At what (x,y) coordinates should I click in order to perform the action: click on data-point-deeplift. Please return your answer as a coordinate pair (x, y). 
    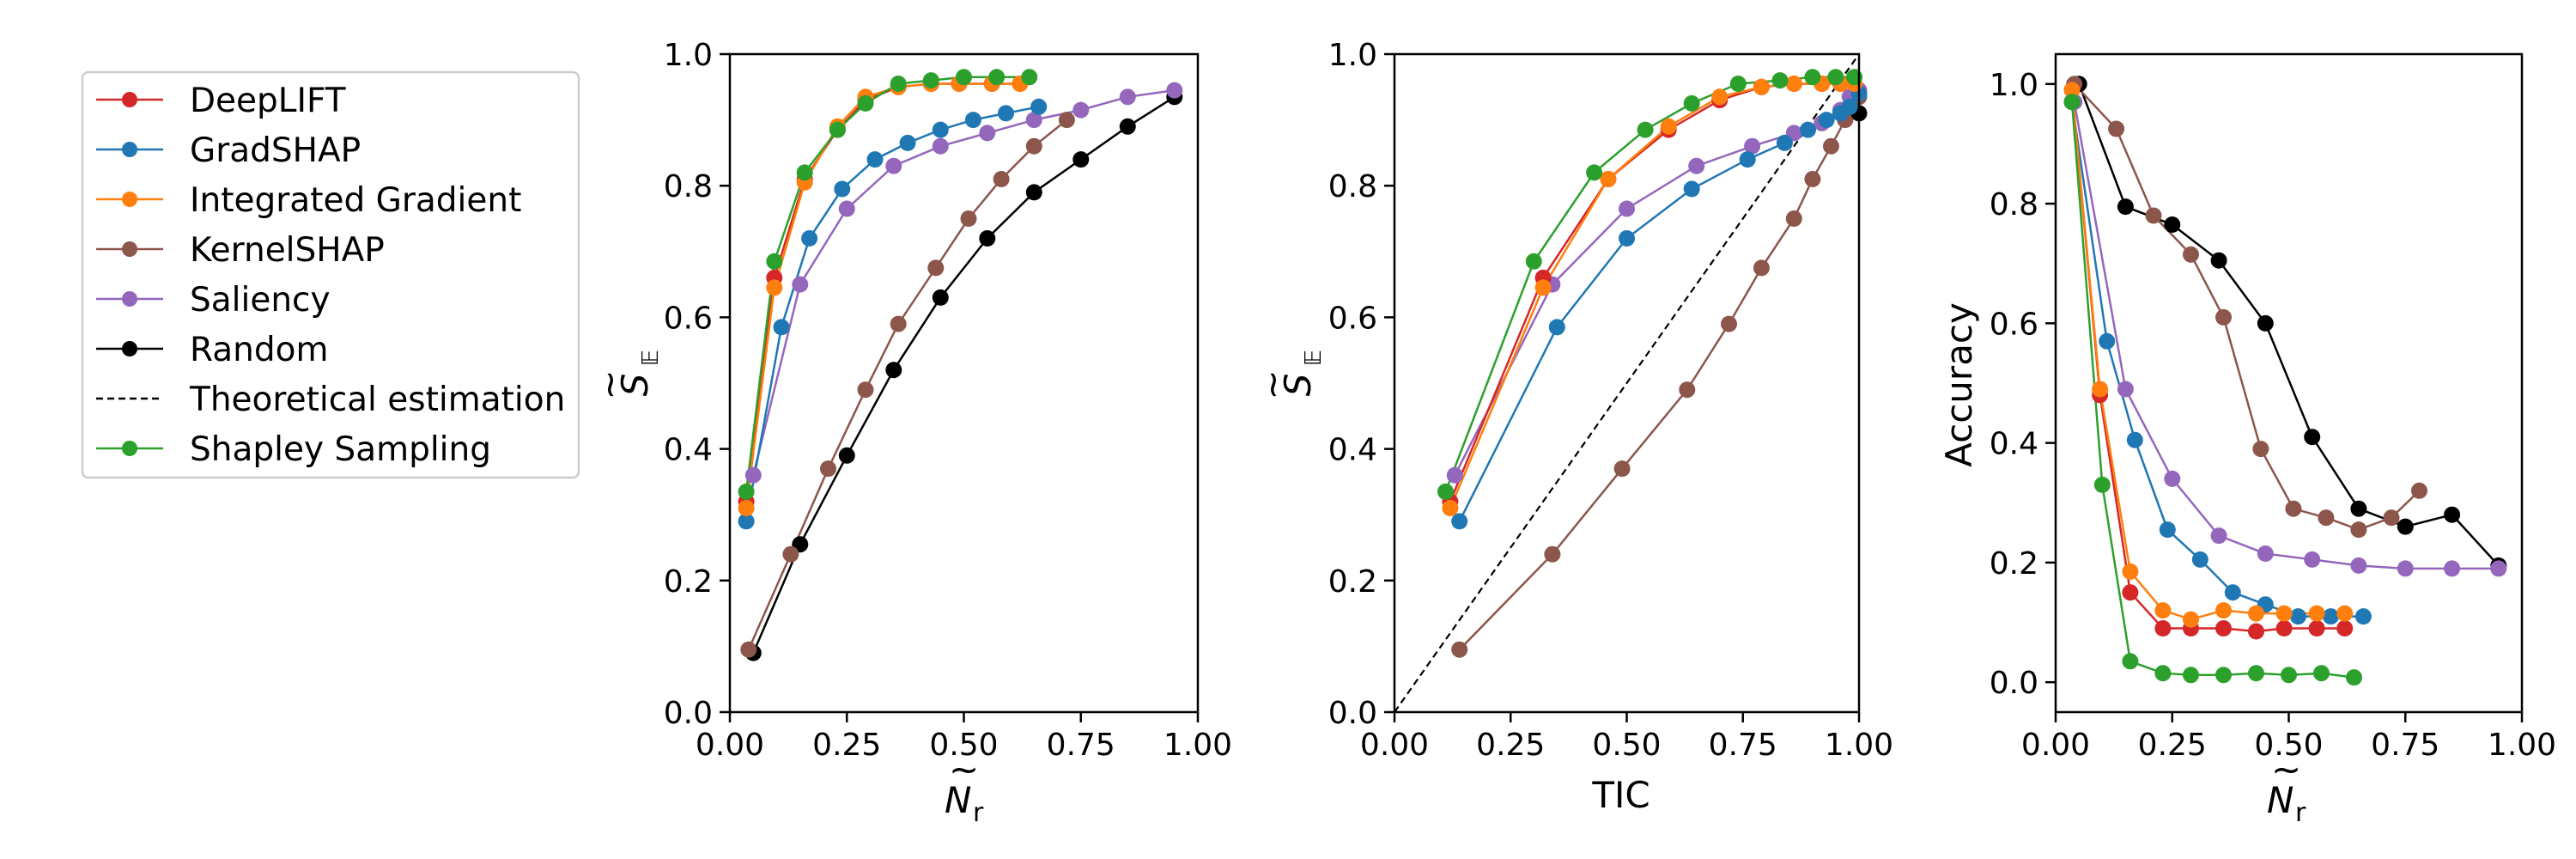
    Looking at the image, I should click on (2163, 628).